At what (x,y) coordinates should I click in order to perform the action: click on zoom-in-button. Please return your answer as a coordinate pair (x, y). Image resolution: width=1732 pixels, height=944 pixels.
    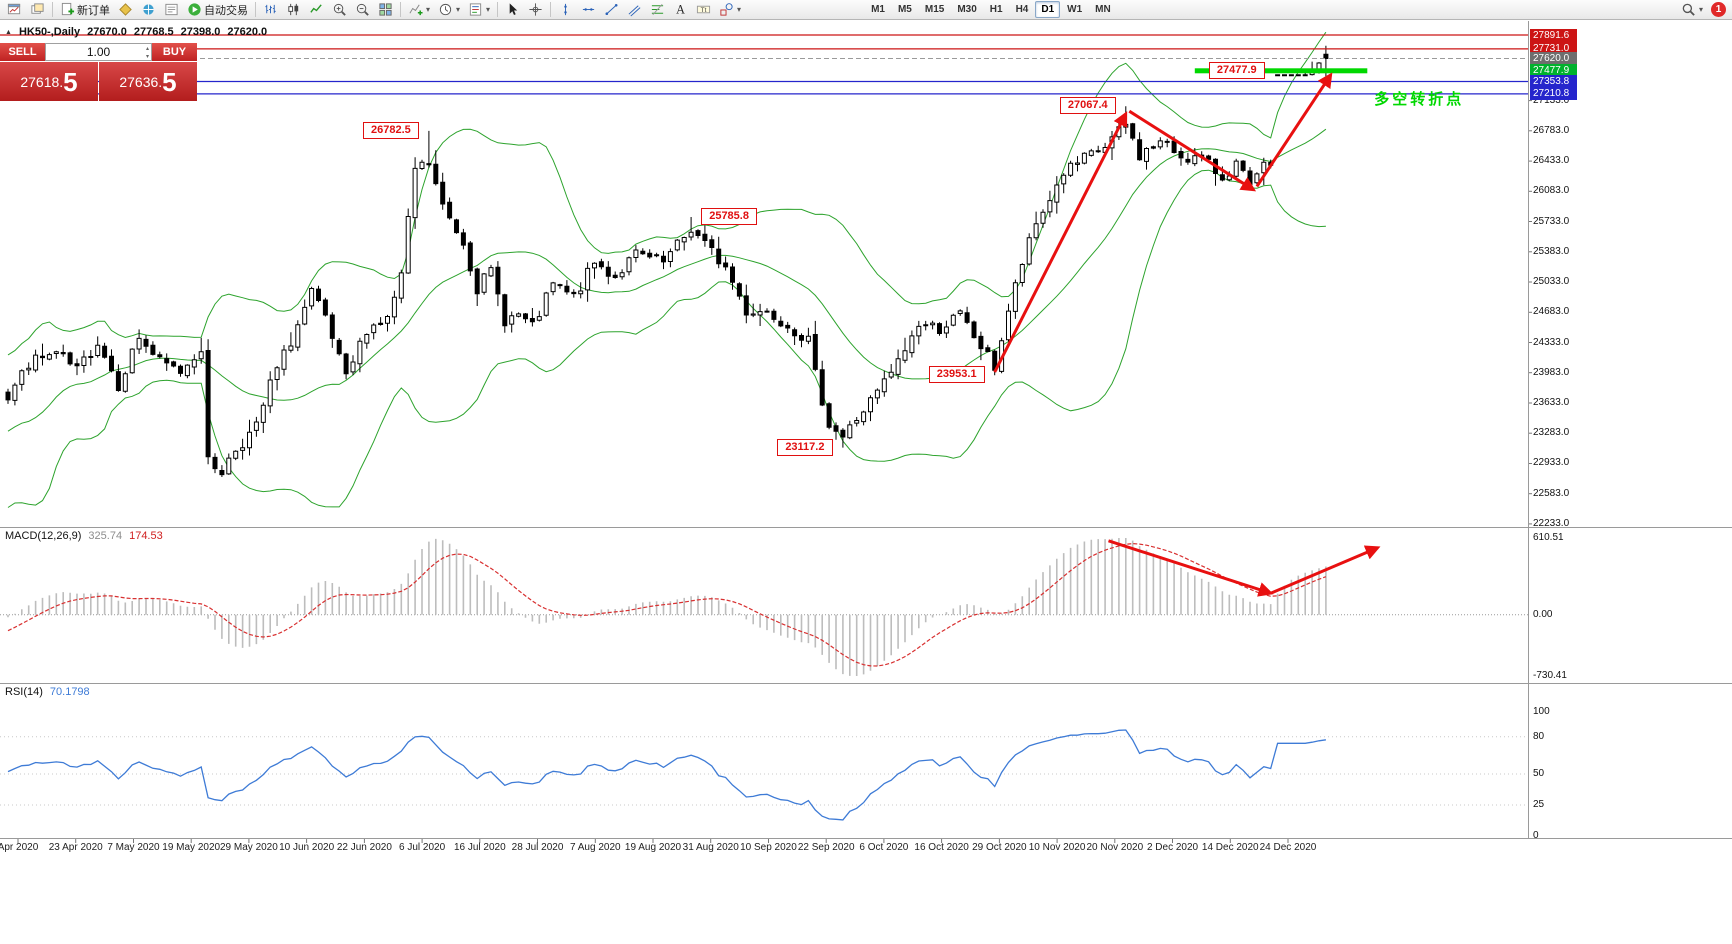
    Looking at the image, I should click on (339, 10).